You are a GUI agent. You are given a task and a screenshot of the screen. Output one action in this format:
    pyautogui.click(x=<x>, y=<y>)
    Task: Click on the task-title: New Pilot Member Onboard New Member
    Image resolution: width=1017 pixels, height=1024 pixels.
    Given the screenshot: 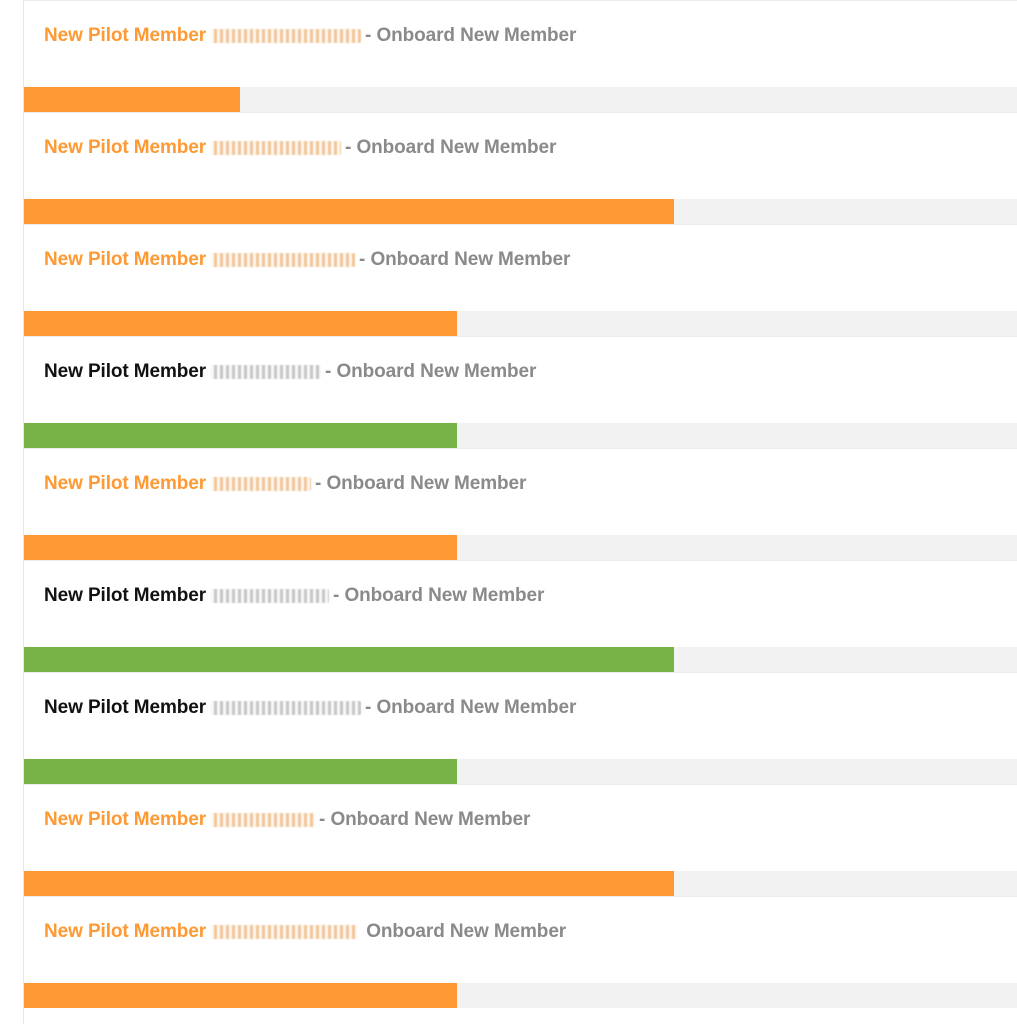 What is the action you would take?
    pyautogui.click(x=305, y=932)
    